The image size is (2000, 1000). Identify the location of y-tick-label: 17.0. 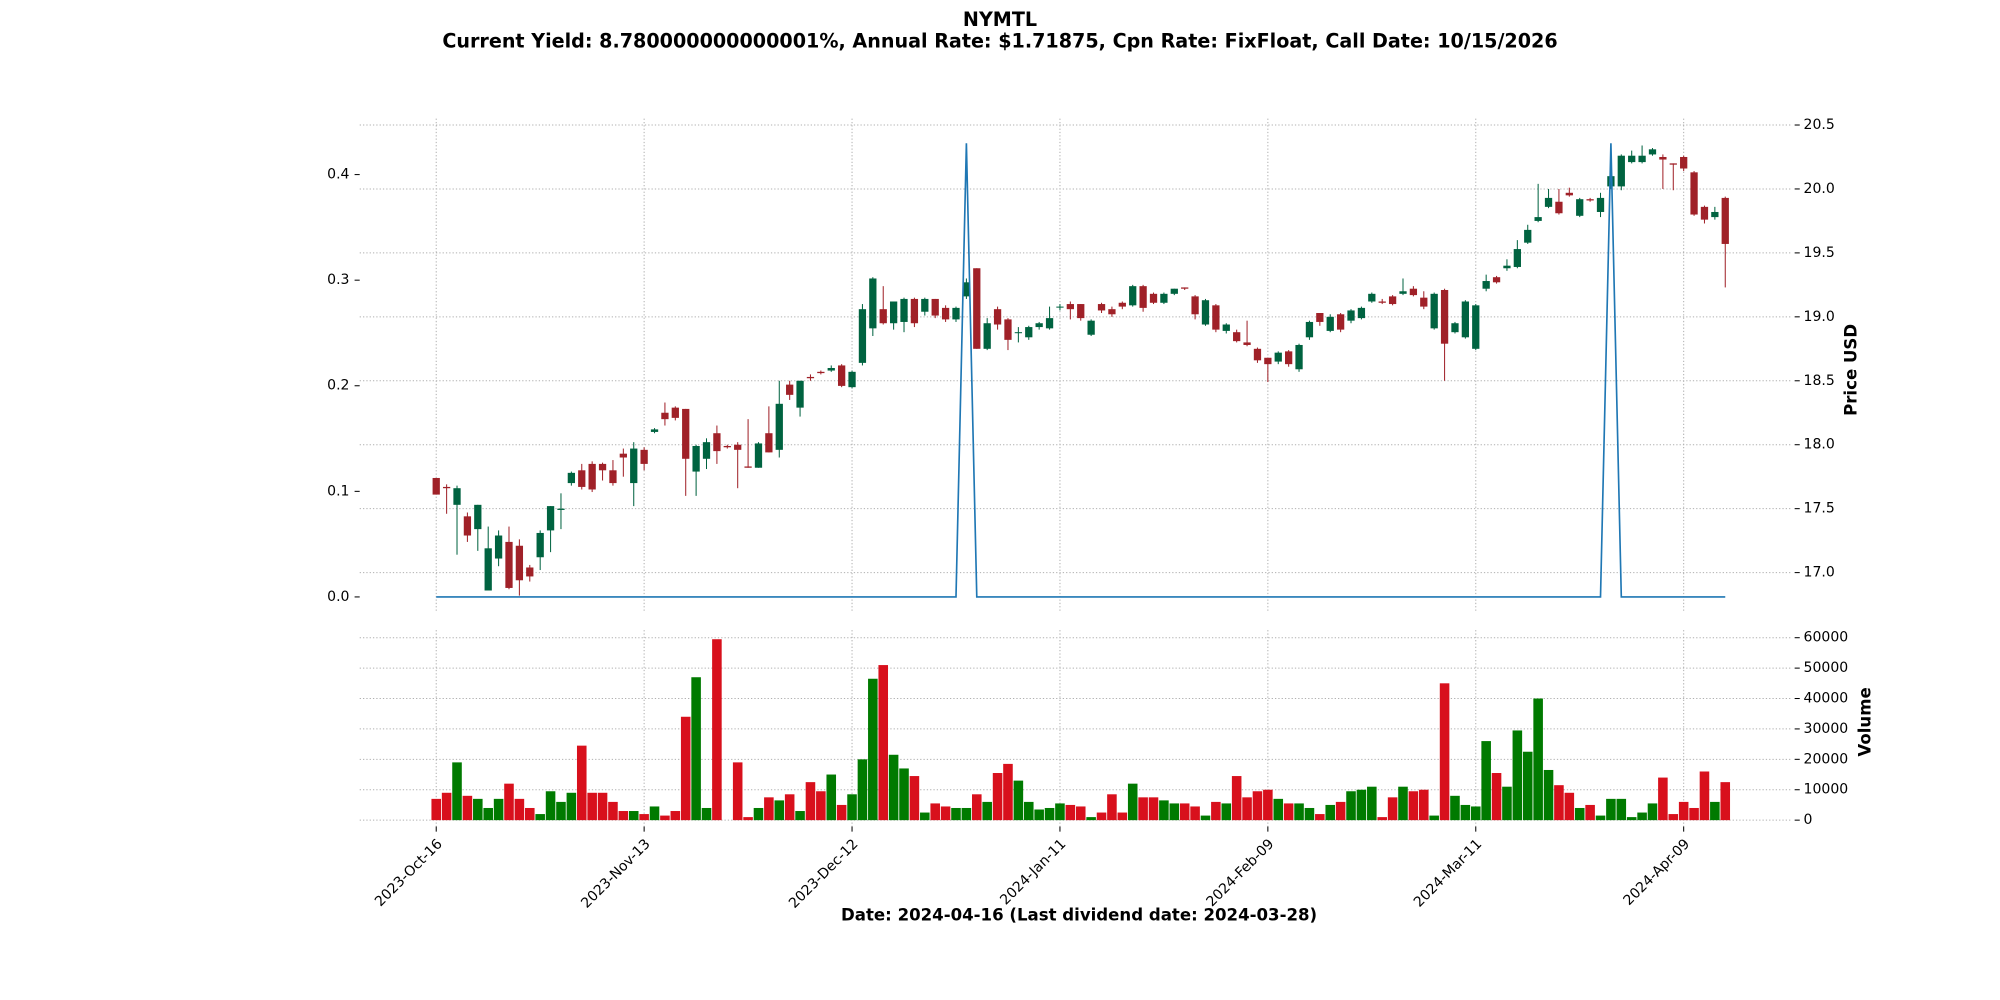
(1819, 573).